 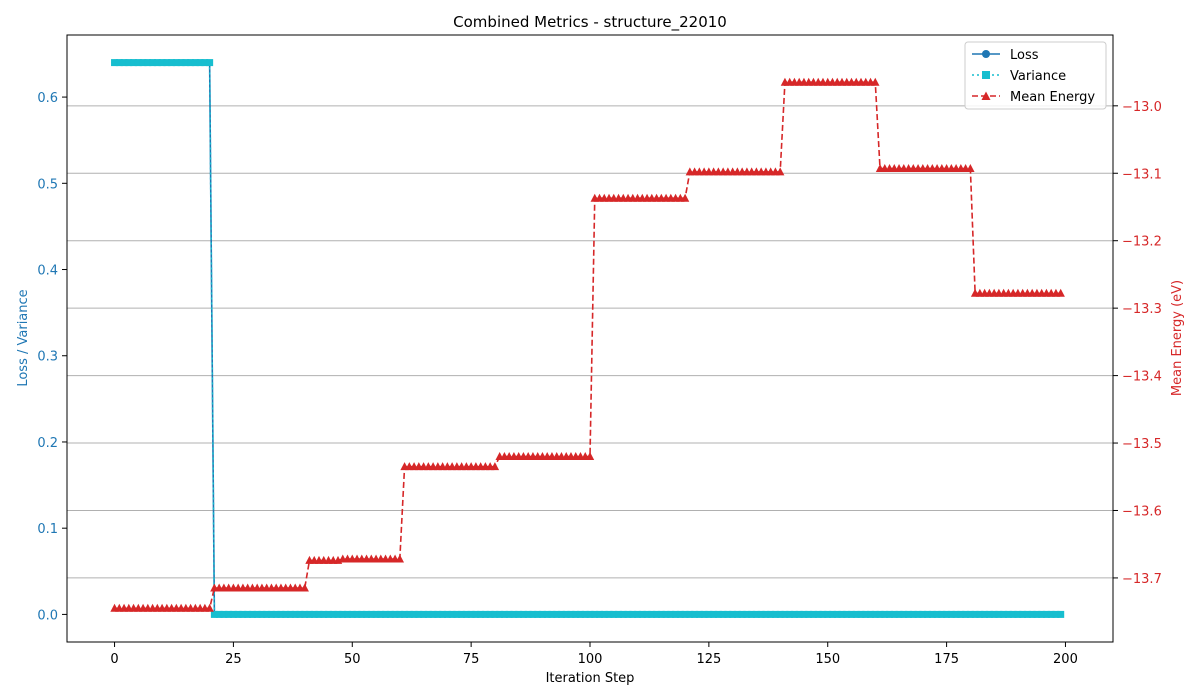 What do you see at coordinates (23, 337) in the screenshot?
I see `y-axis-left-label: Loss / Variance` at bounding box center [23, 337].